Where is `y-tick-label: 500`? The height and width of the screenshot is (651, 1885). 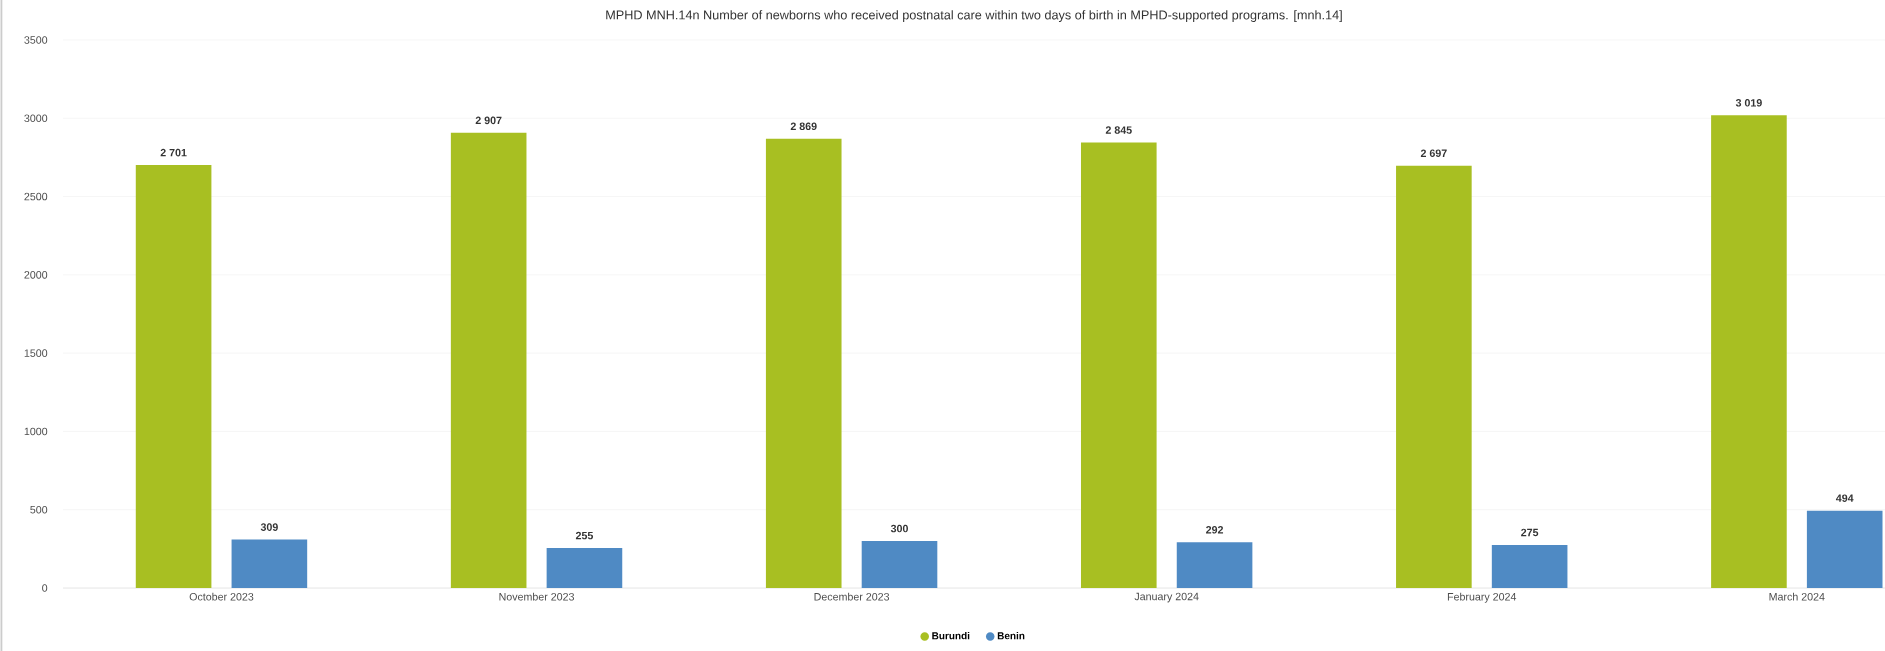
y-tick-label: 500 is located at coordinates (39, 509).